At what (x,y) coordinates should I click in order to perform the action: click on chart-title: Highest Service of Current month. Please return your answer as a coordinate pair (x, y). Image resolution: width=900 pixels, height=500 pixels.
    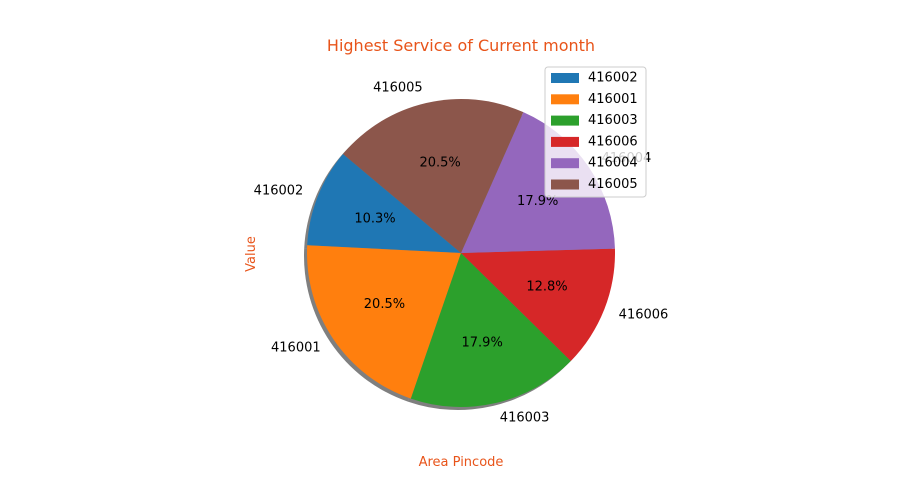
    Looking at the image, I should click on (461, 45).